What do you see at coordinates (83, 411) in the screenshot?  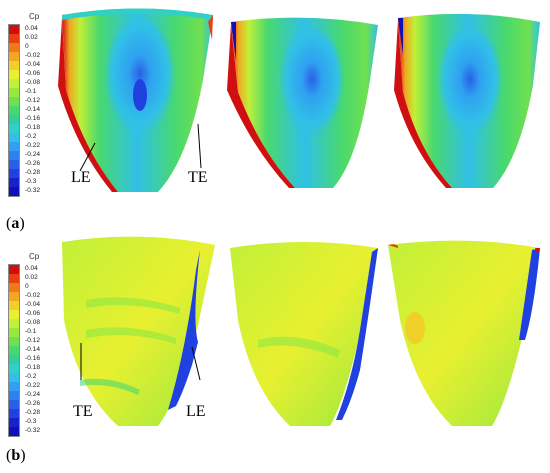 I see `te-label-b: TE` at bounding box center [83, 411].